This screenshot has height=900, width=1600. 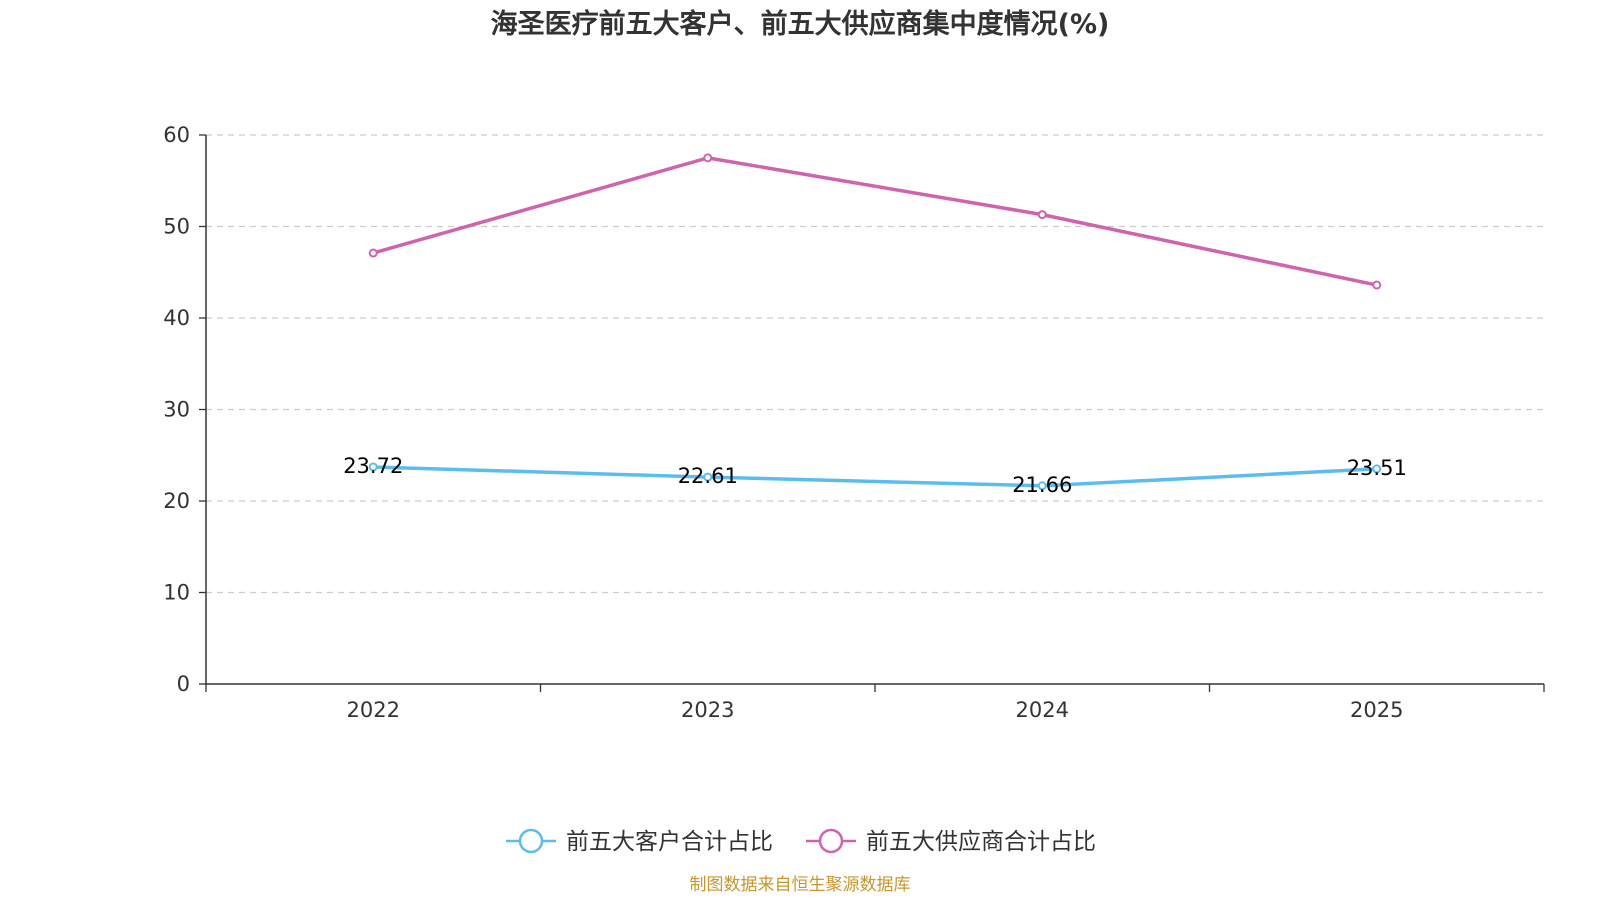 I want to click on data-label: 23.72, so click(x=373, y=466).